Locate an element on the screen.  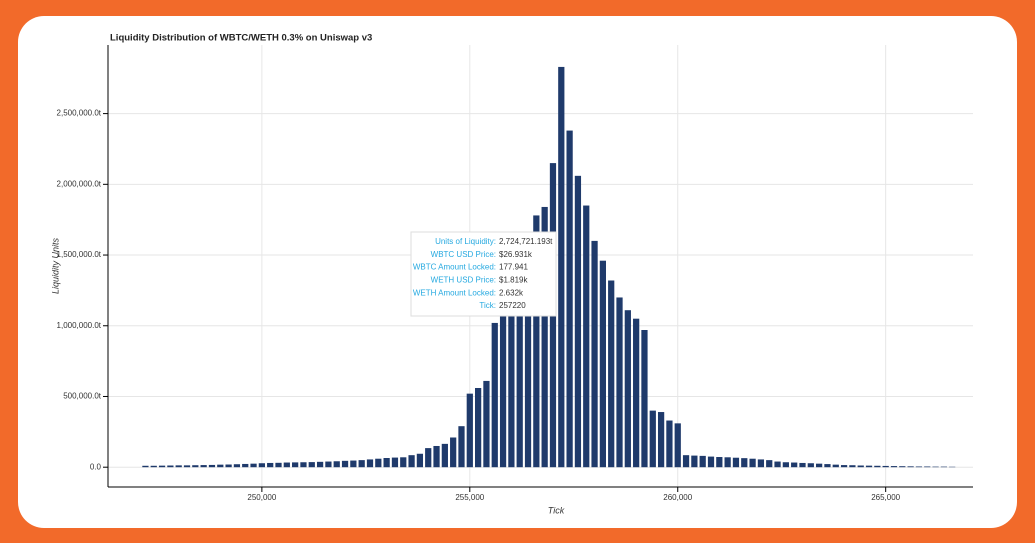
x-tick-label: 250,000 is located at coordinates (261, 497).